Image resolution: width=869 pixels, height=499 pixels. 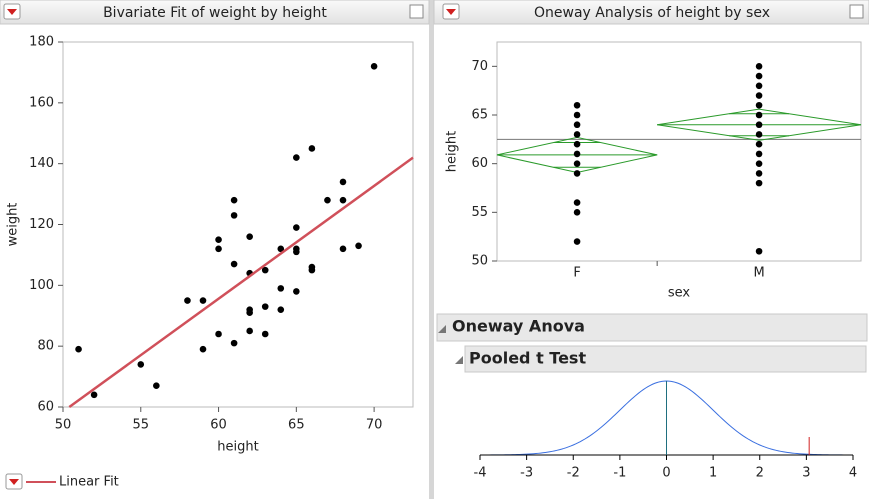 What do you see at coordinates (452, 151) in the screenshot?
I see `y-axis-label: height` at bounding box center [452, 151].